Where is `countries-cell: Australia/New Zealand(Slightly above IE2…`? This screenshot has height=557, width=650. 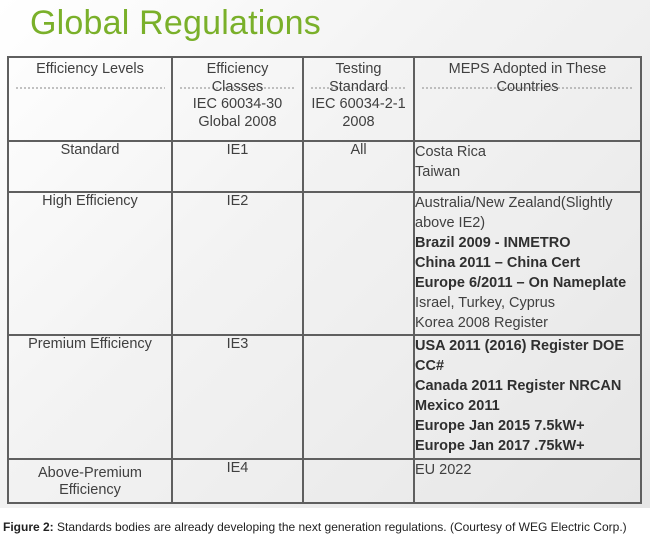 countries-cell: Australia/New Zealand(Slightly above IE2… is located at coordinates (527, 263).